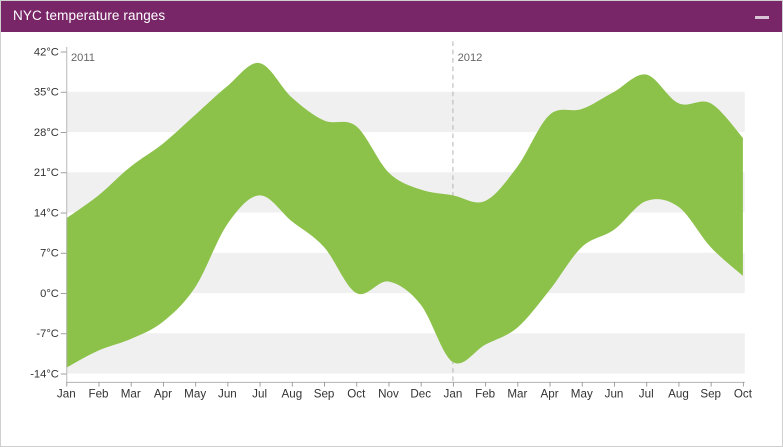  I want to click on y-axis-label: 42°C, so click(46, 52).